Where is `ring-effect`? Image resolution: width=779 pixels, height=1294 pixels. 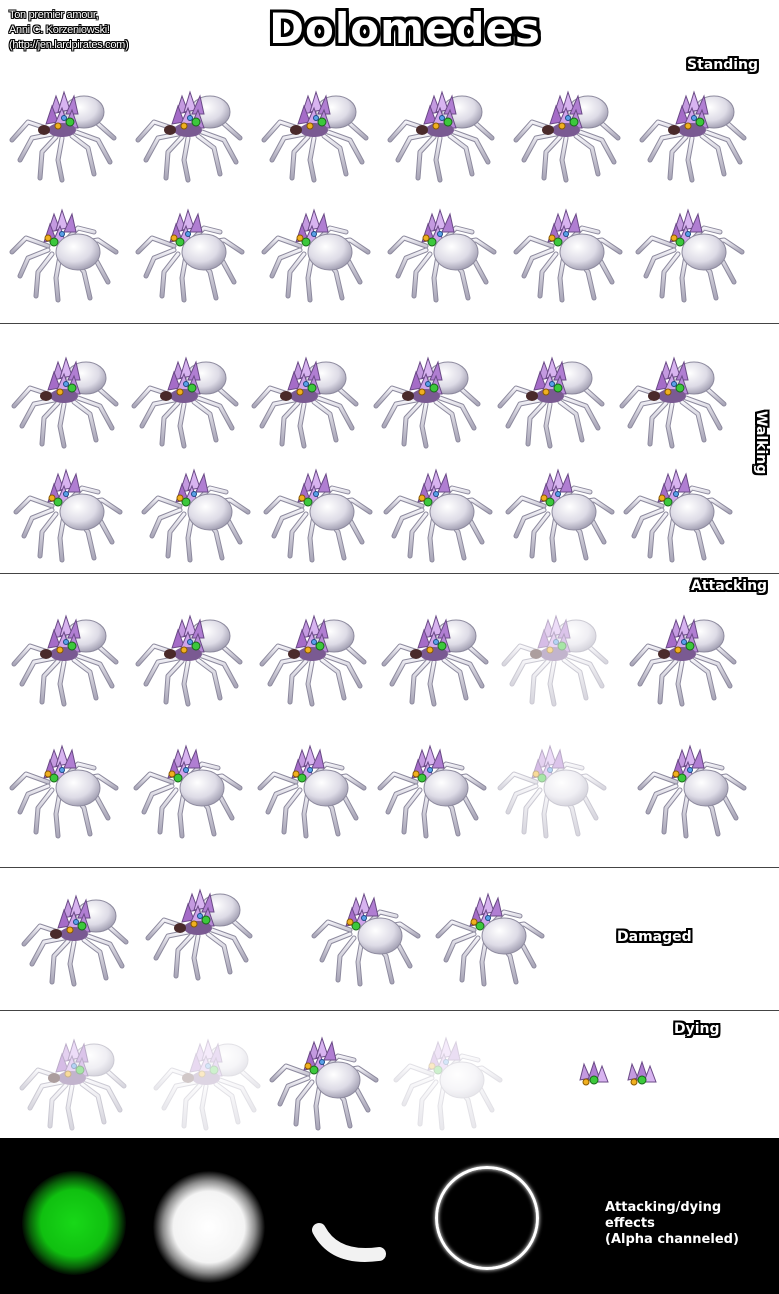
ring-effect is located at coordinates (487, 1218).